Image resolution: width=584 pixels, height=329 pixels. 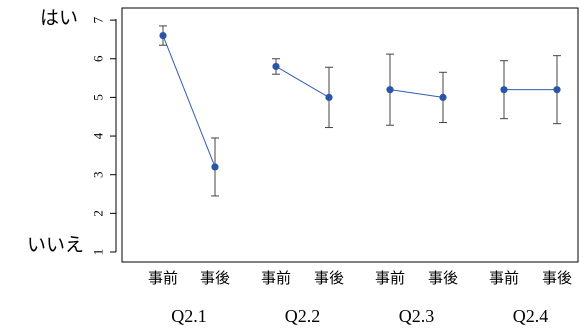 I want to click on y-tick-label: 7, so click(x=98, y=19).